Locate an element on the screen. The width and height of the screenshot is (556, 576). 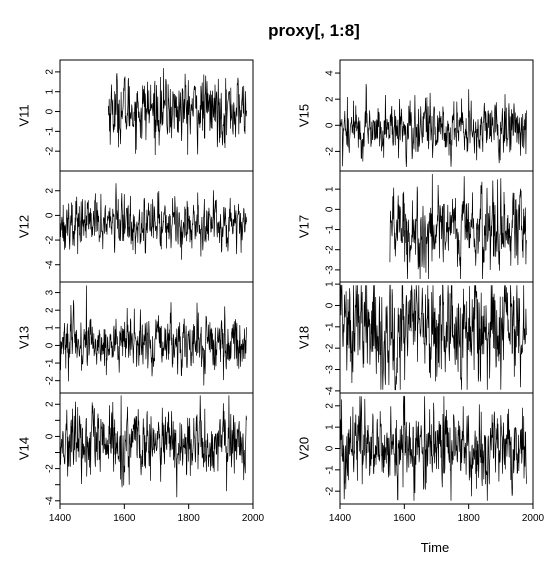
panel-label: V14 is located at coordinates (23, 448).